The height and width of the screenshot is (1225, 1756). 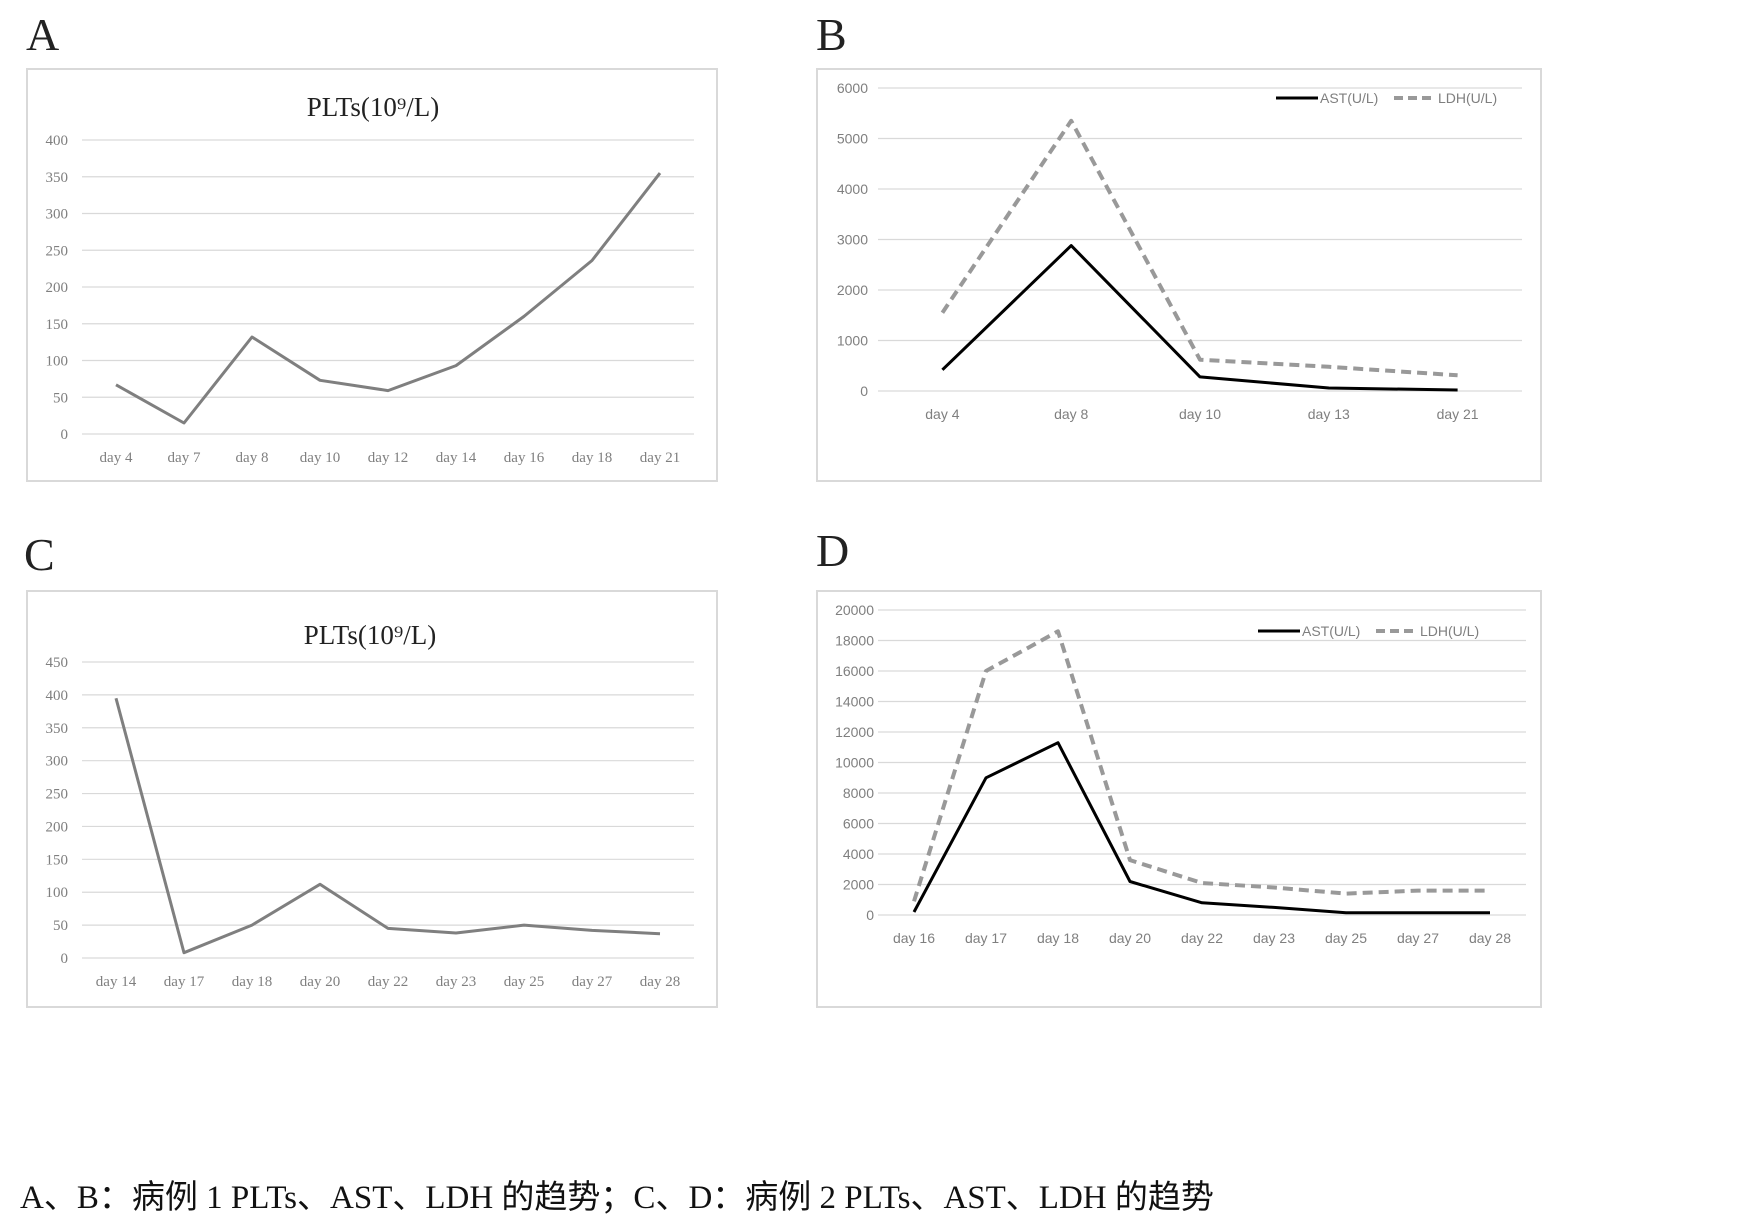 I want to click on chart-a-frame, so click(x=372, y=275).